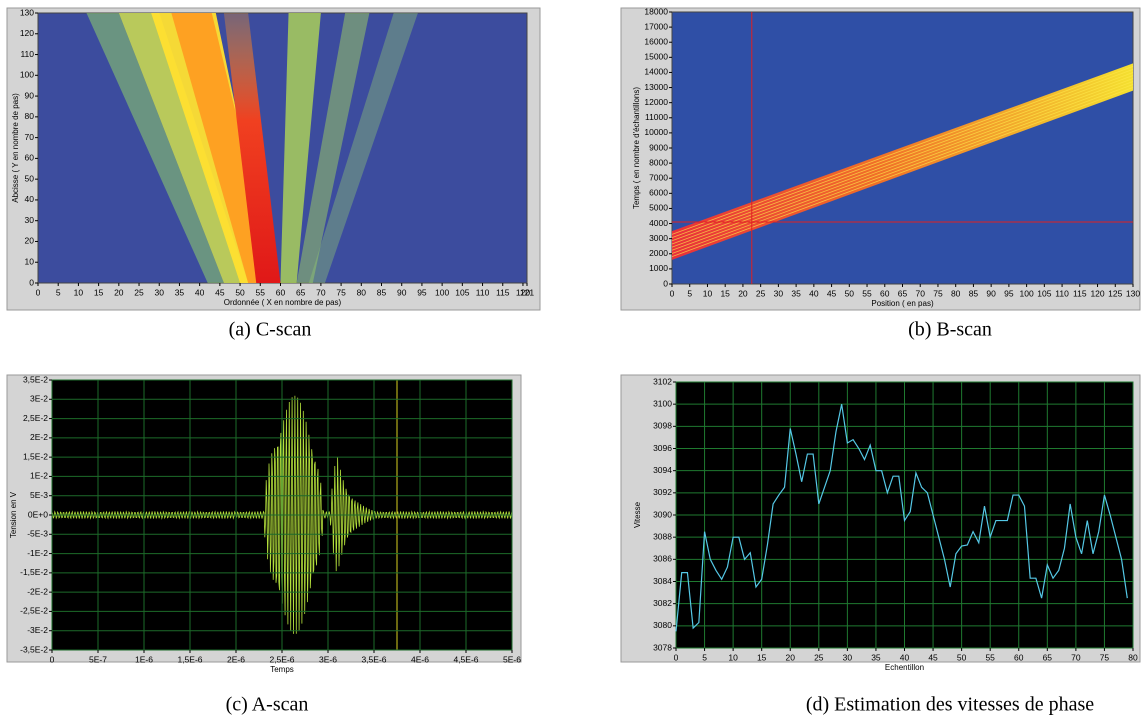 Image resolution: width=1143 pixels, height=727 pixels. Describe the element at coordinates (37, 630) in the screenshot. I see `y-tick-label: -3E-2` at that location.